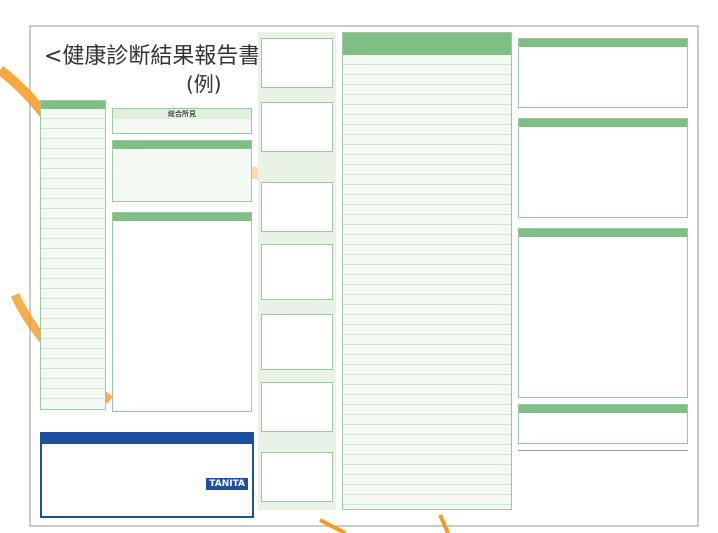 The height and width of the screenshot is (533, 718). I want to click on left-table, so click(73, 255).